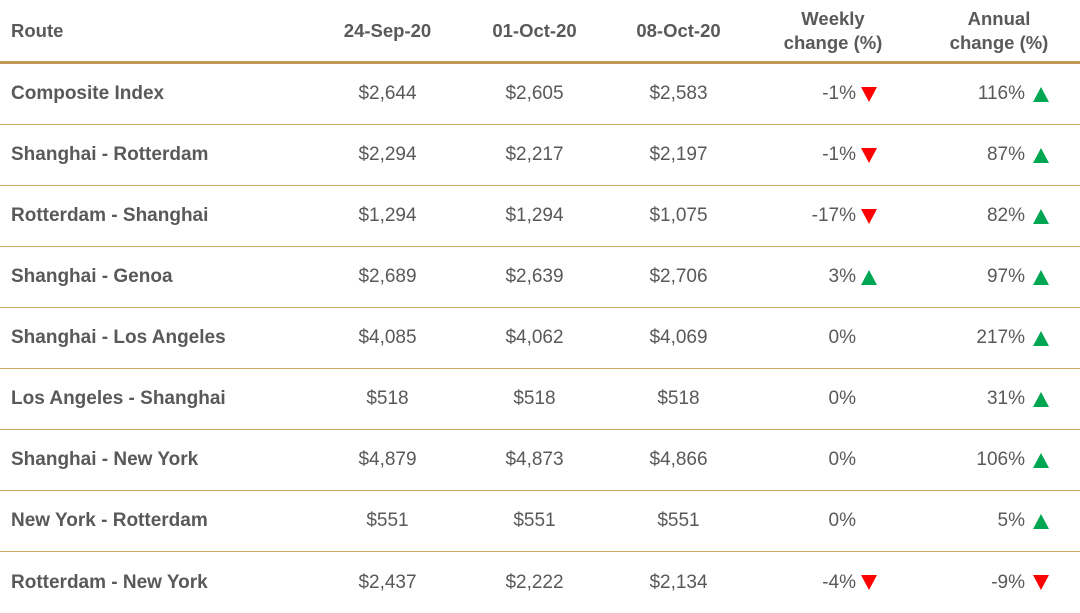 The image size is (1080, 613). Describe the element at coordinates (534, 93) in the screenshot. I see `rate-01-oct-20: $2,605` at that location.